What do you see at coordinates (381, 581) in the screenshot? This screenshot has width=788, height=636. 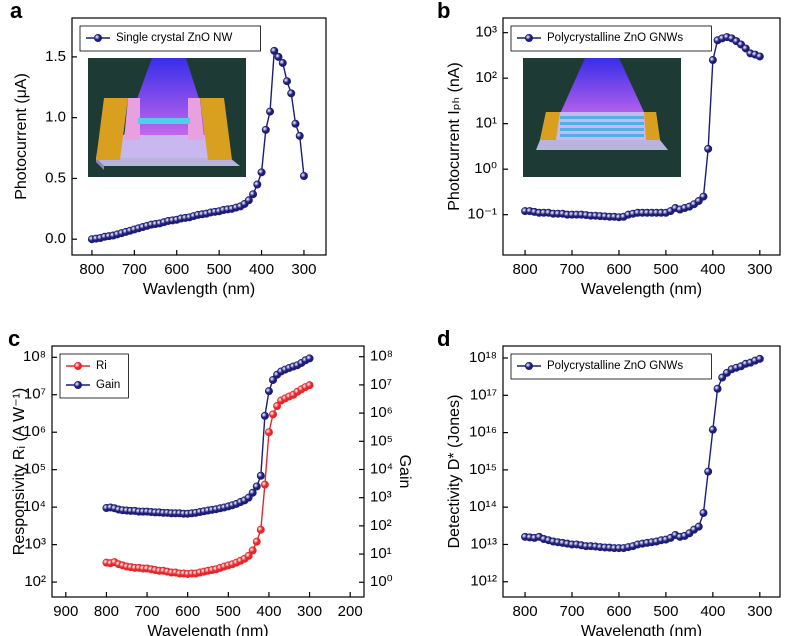 I see `y2-tick-label: 10⁰` at bounding box center [381, 581].